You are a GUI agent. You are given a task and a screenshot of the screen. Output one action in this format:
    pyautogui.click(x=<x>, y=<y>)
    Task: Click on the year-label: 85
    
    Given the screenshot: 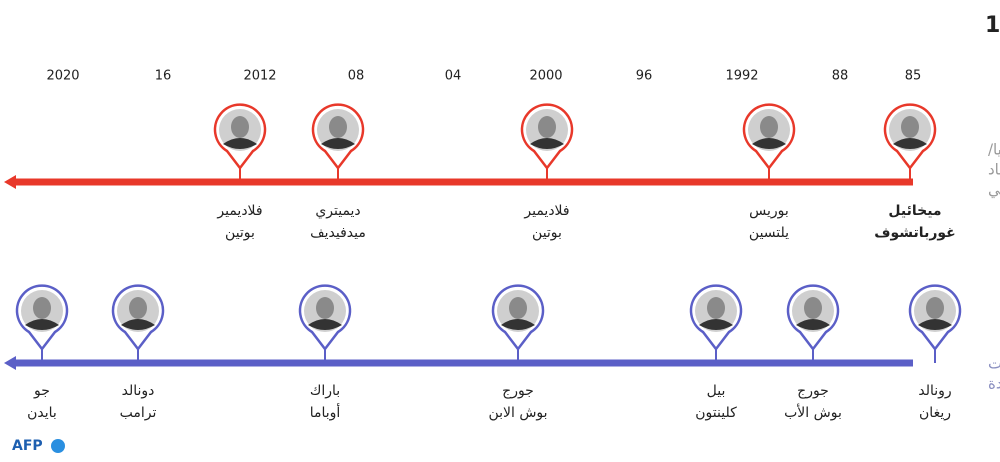 What is the action you would take?
    pyautogui.click(x=913, y=76)
    